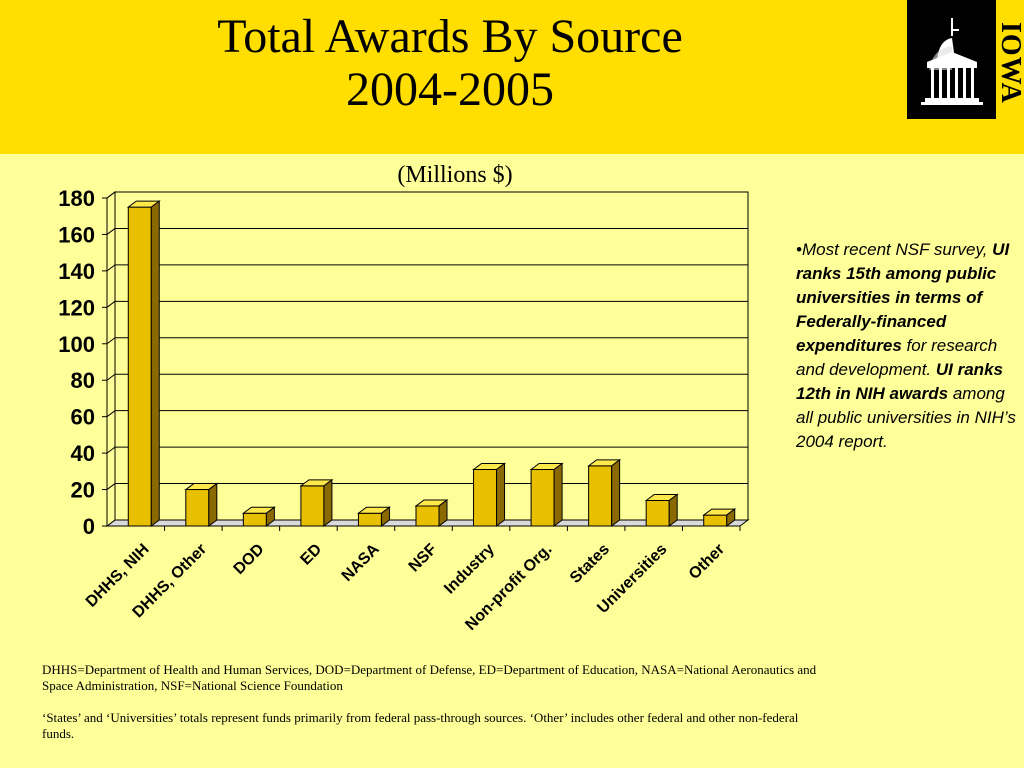  What do you see at coordinates (76, 307) in the screenshot?
I see `y-tick-label: 120` at bounding box center [76, 307].